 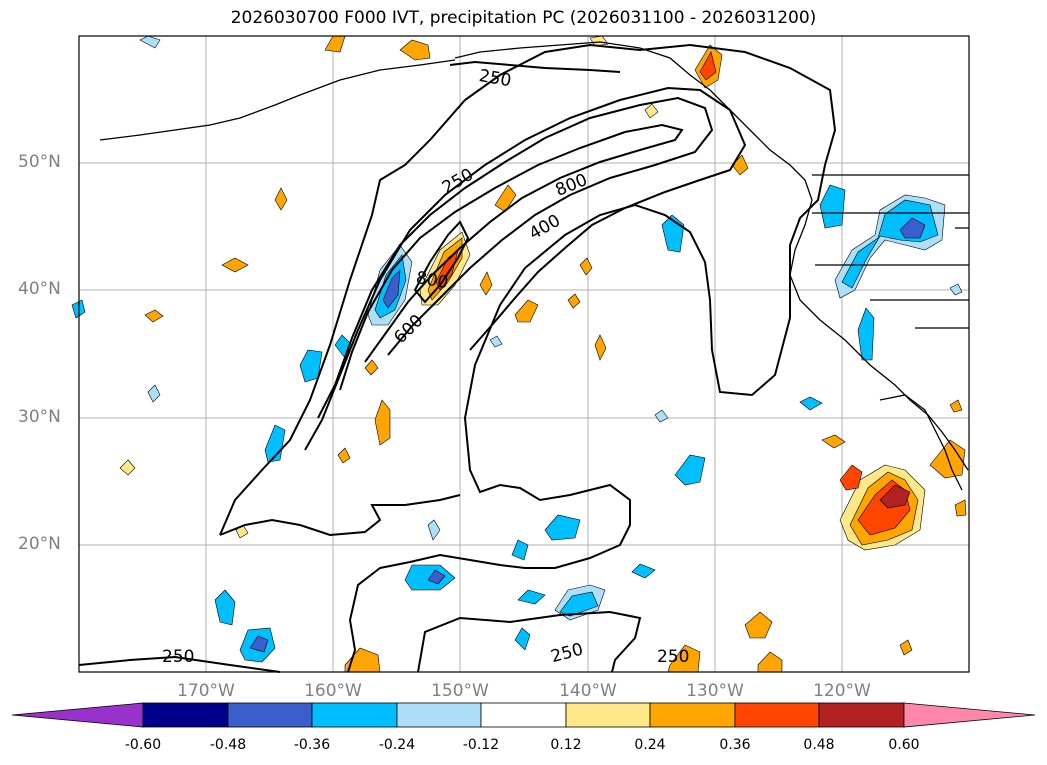 I want to click on lat-label: 50°N, so click(x=39, y=162).